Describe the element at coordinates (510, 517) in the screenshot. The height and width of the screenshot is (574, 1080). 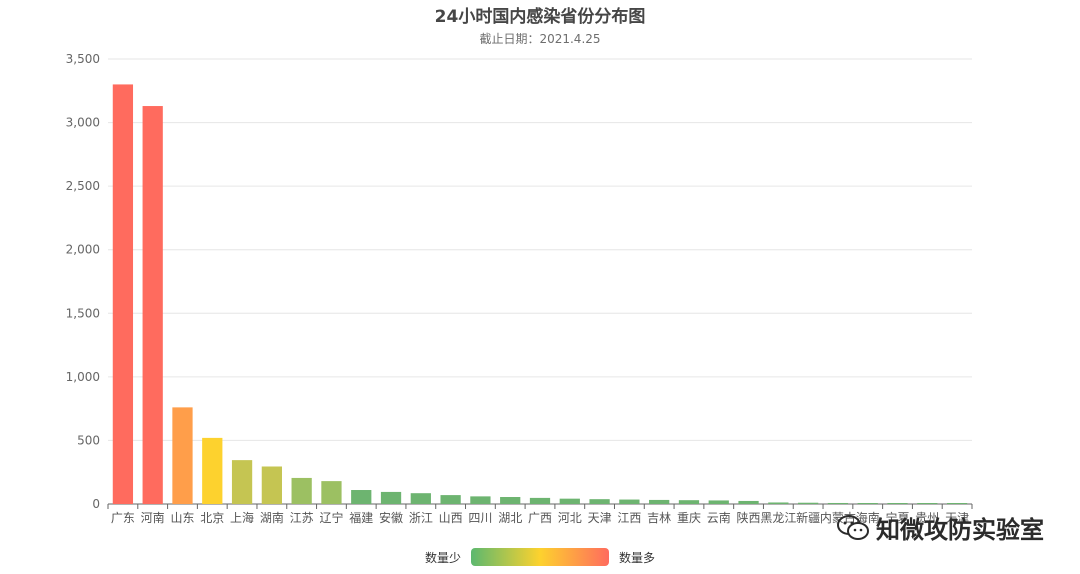
I see `x-tick-label: 湖北` at that location.